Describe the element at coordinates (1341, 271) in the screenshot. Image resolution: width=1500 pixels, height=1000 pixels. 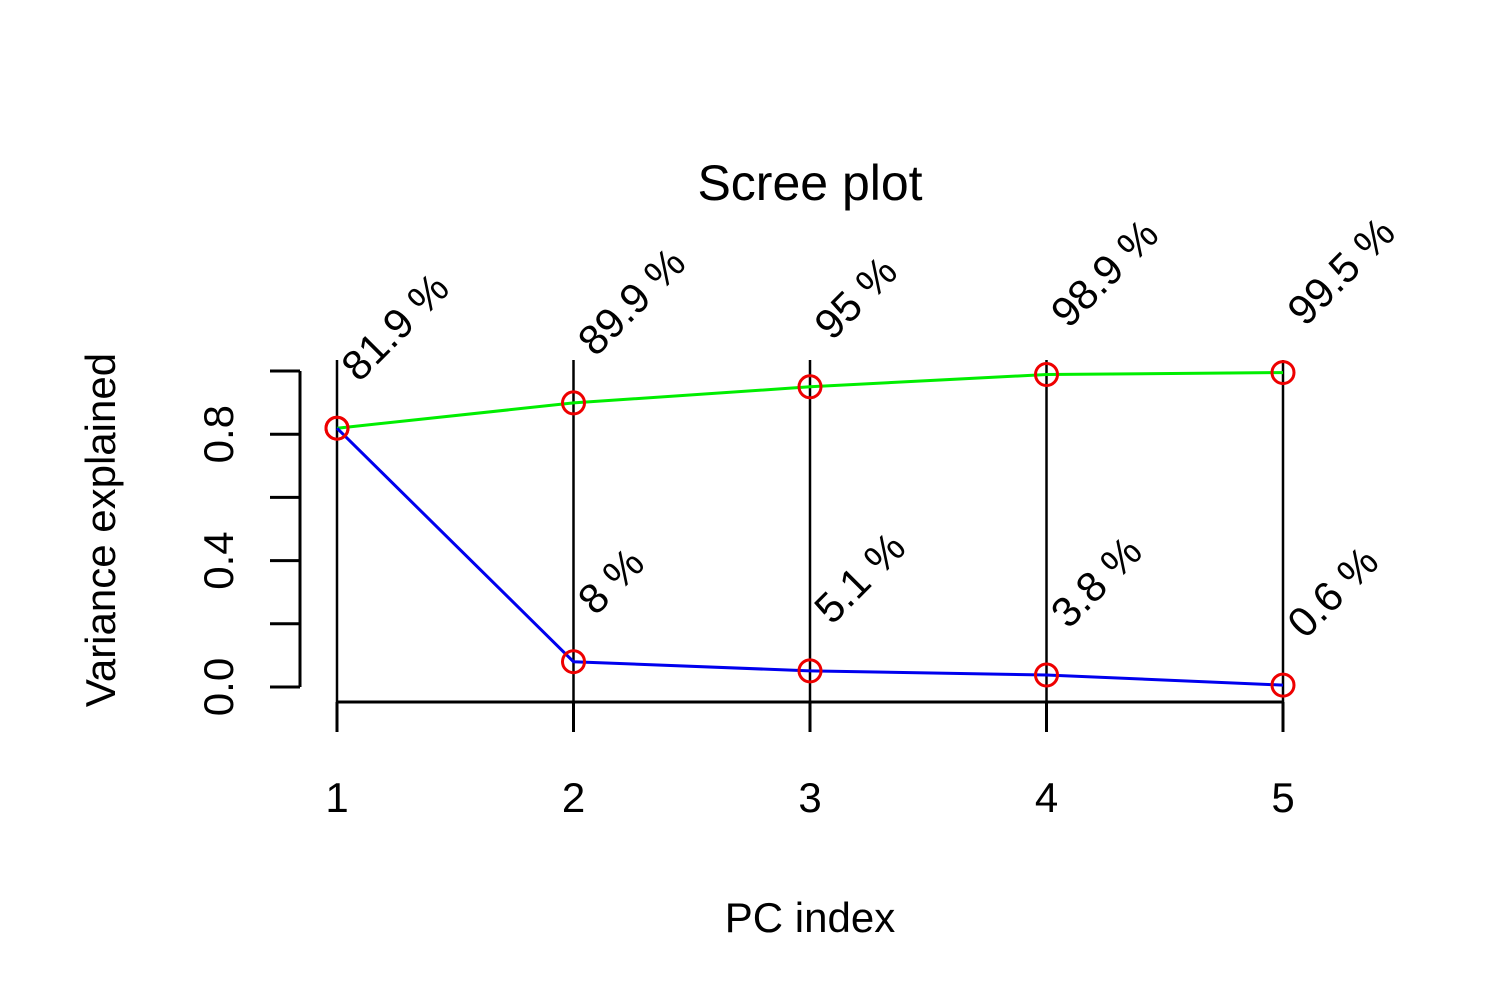
I see `cumulative-label-5: 99.5 %` at that location.